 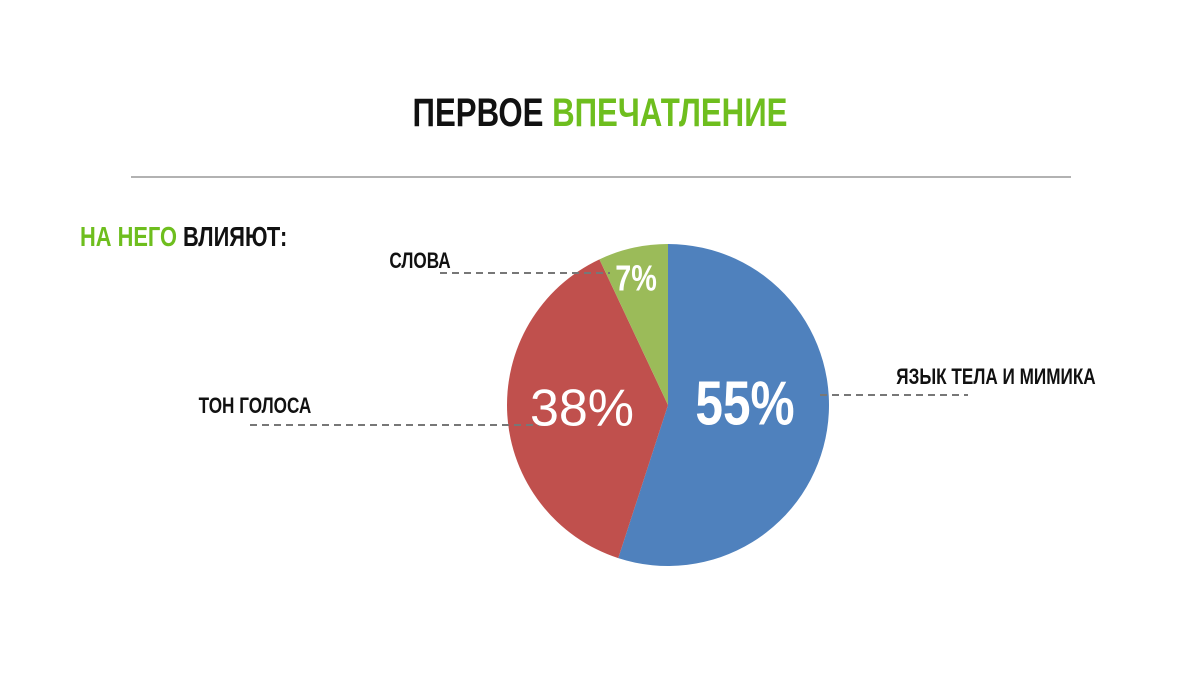 What do you see at coordinates (419, 261) in the screenshot?
I see `category-label: СЛОВА` at bounding box center [419, 261].